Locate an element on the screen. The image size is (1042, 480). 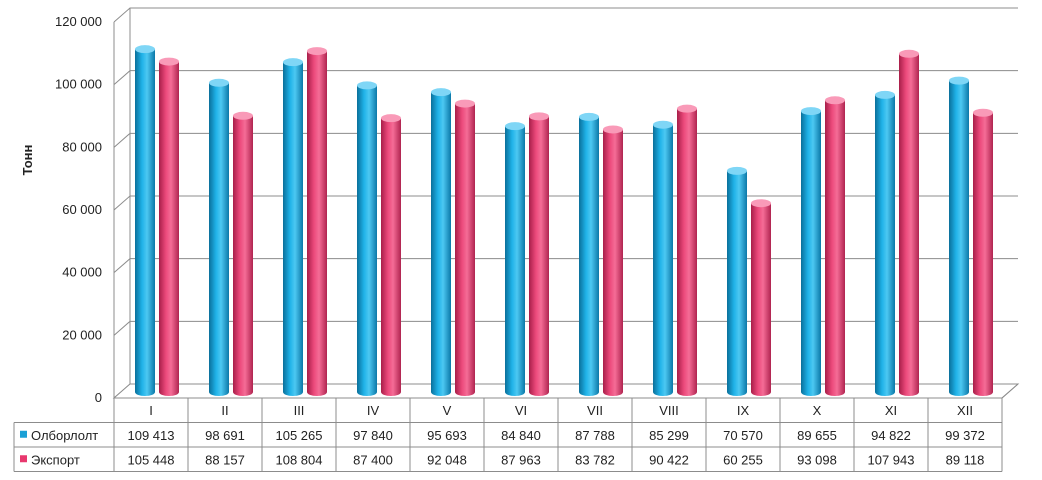
bar-olborlolt-II is located at coordinates (219, 237).